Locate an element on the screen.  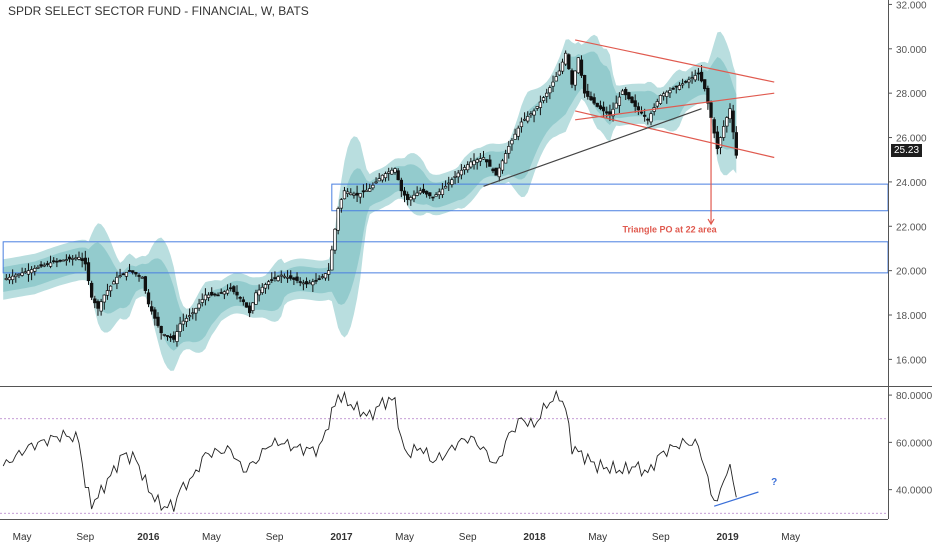
trendlines: Triangle PO at 22 area is located at coordinates (629, 136).